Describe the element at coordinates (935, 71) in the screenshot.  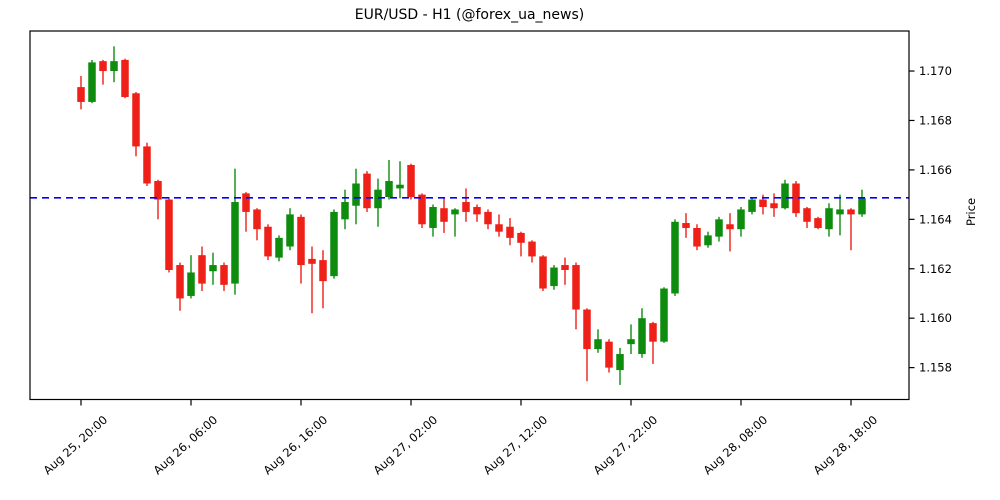
I see `y-tick-label: 1.170` at that location.